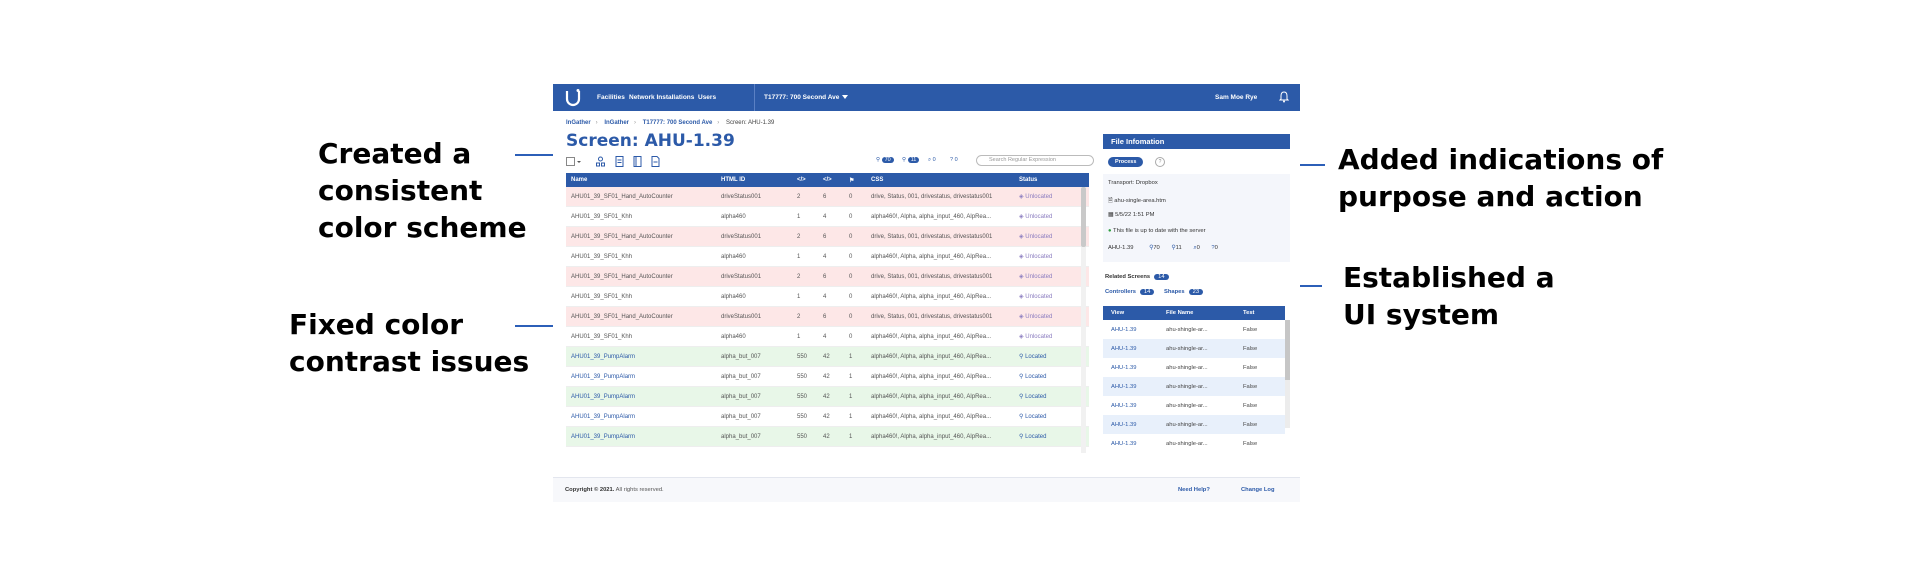 The width and height of the screenshot is (1920, 582). I want to click on tab-shapes: Shapes, so click(1174, 292).